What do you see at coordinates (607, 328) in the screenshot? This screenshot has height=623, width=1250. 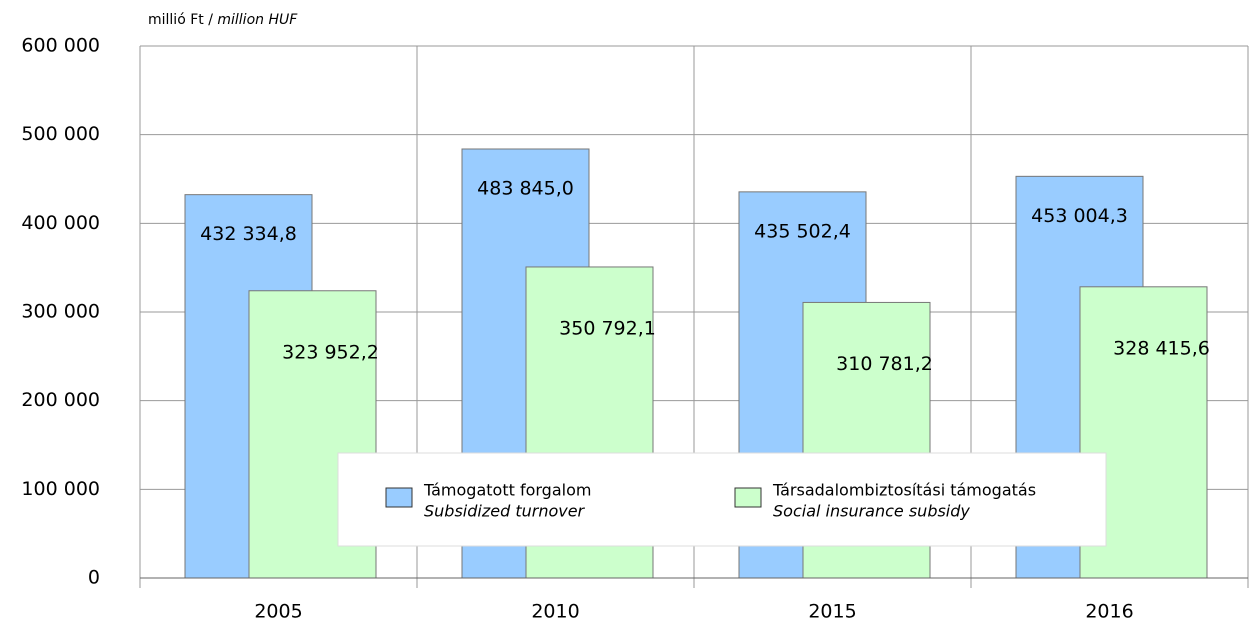 I see `value-label: 350 792,1` at bounding box center [607, 328].